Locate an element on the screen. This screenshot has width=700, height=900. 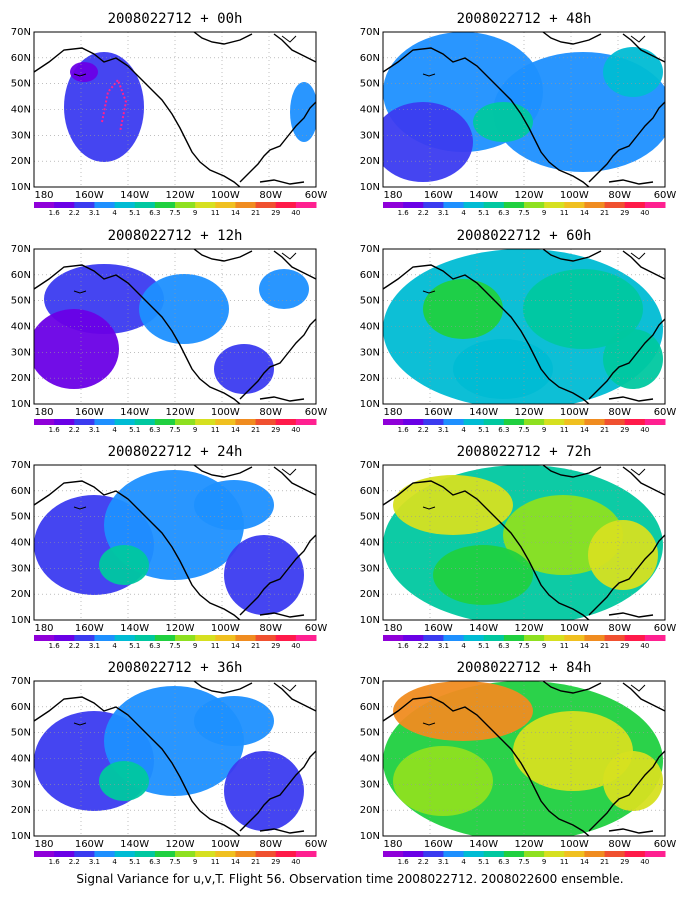
panel-title: 2008022712 + 36h is located at coordinates (175, 668).